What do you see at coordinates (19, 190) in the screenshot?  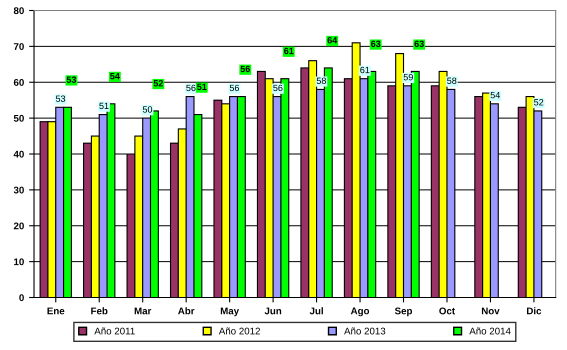 I see `y-tick-label: 30` at bounding box center [19, 190].